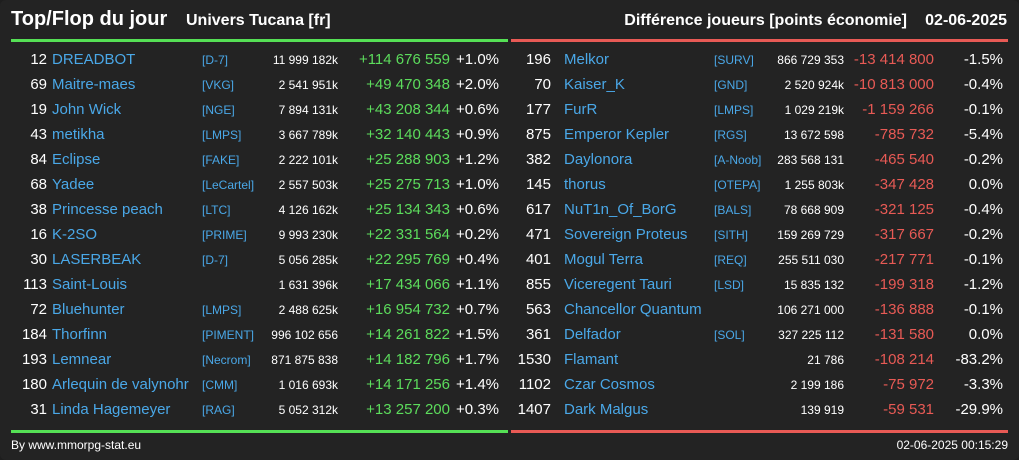 Image resolution: width=1019 pixels, height=460 pixels. Describe the element at coordinates (810, 310) in the screenshot. I see `player-points: 106 271 000` at that location.